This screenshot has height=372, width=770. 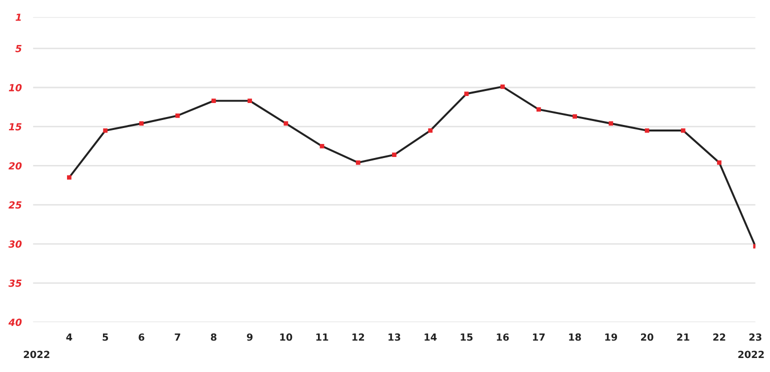 I want to click on y-tick-label: 20, so click(x=15, y=166).